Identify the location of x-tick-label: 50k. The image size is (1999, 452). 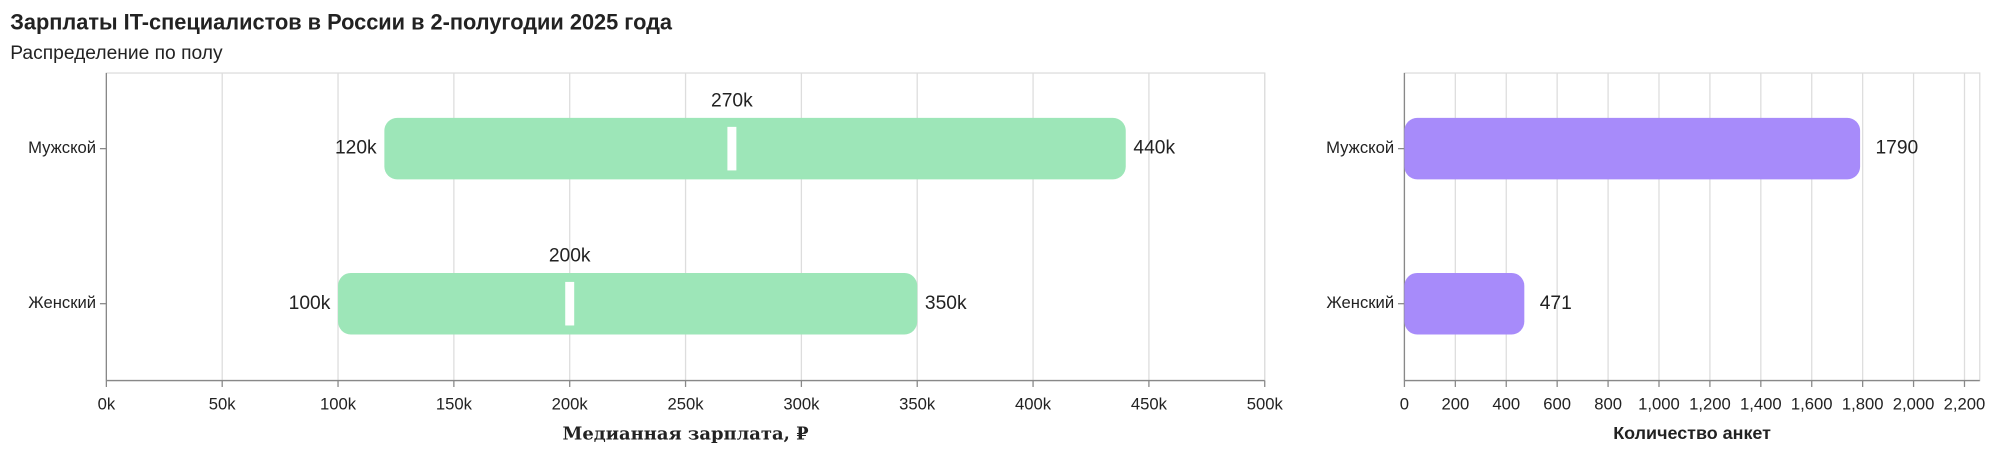
(223, 403).